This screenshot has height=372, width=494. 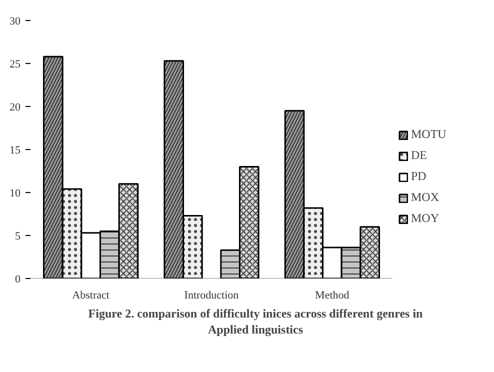 What do you see at coordinates (212, 296) in the screenshot?
I see `x-tick-label: Introduction` at bounding box center [212, 296].